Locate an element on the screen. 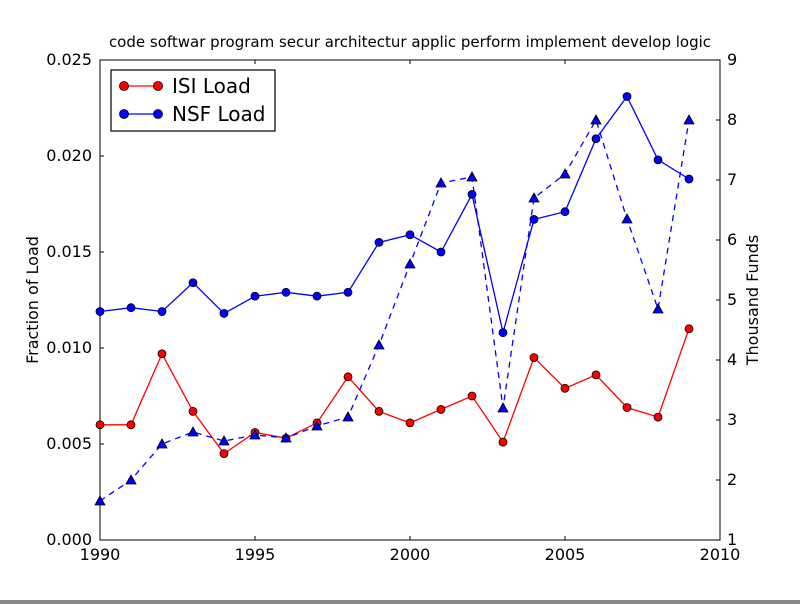 This screenshot has height=604, width=800. y-tick-label-right: 6 is located at coordinates (732, 239).